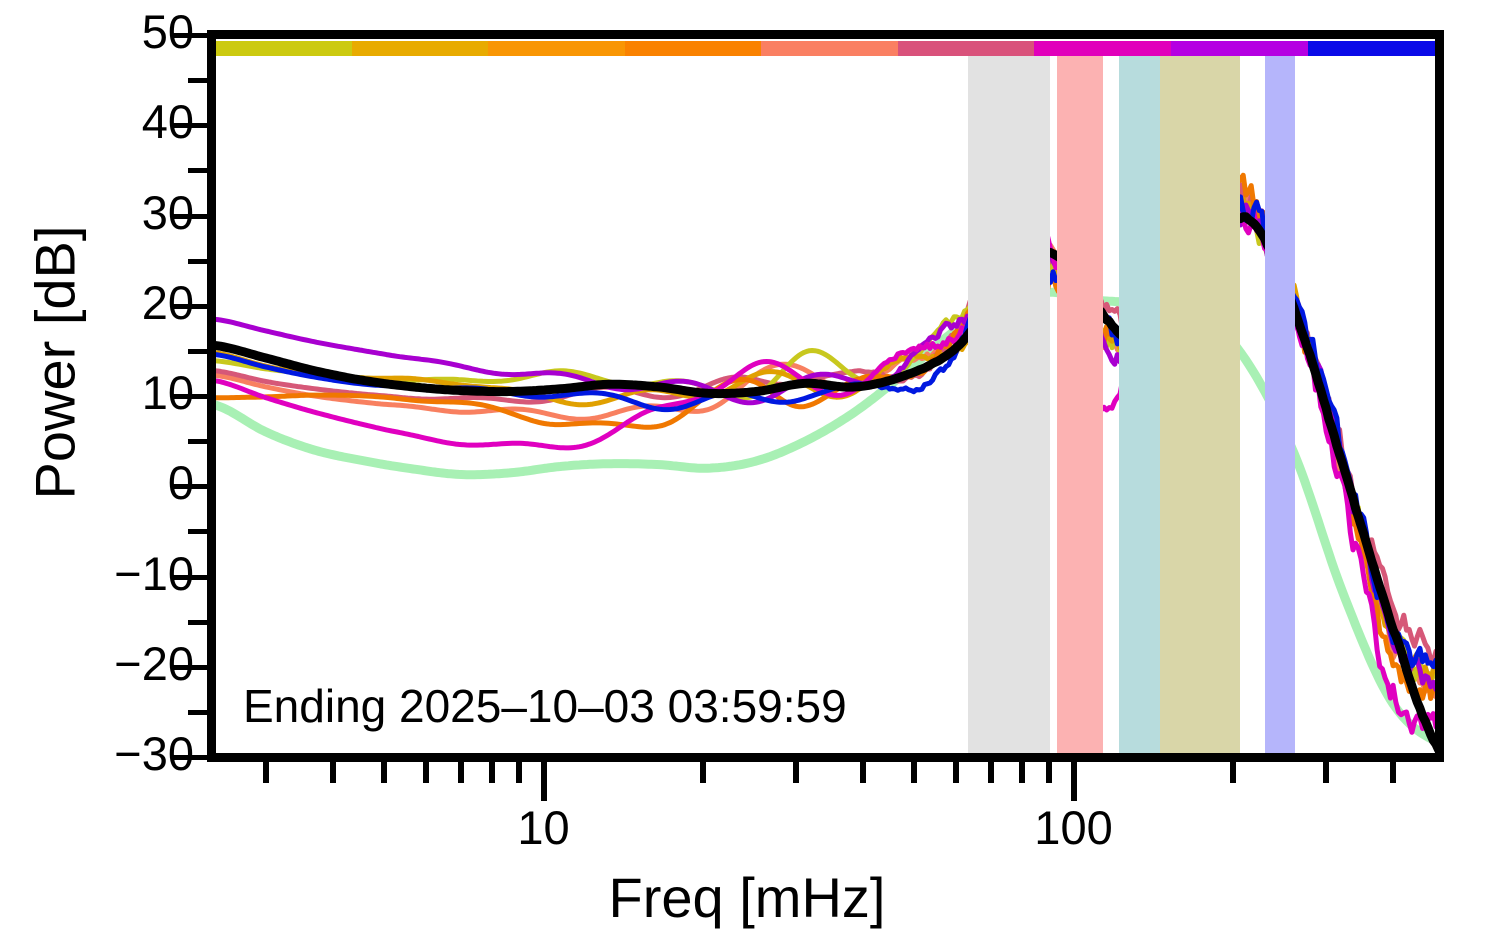 The width and height of the screenshot is (1494, 952). What do you see at coordinates (55, 362) in the screenshot?
I see `y-axis-title: Power [dB]` at bounding box center [55, 362].